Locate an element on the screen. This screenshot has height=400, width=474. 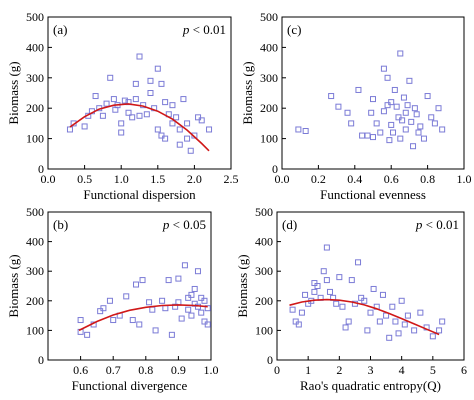
x-tick-label: 1.0 is located at coordinates (121, 179).